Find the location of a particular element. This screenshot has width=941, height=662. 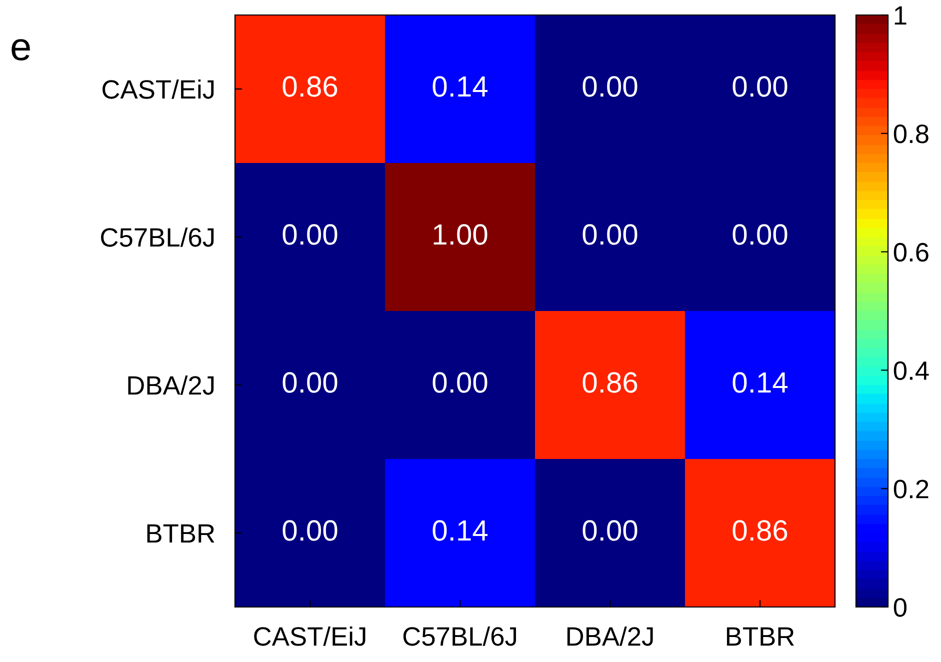

y-tick-label: DBA/2J is located at coordinates (171, 385).